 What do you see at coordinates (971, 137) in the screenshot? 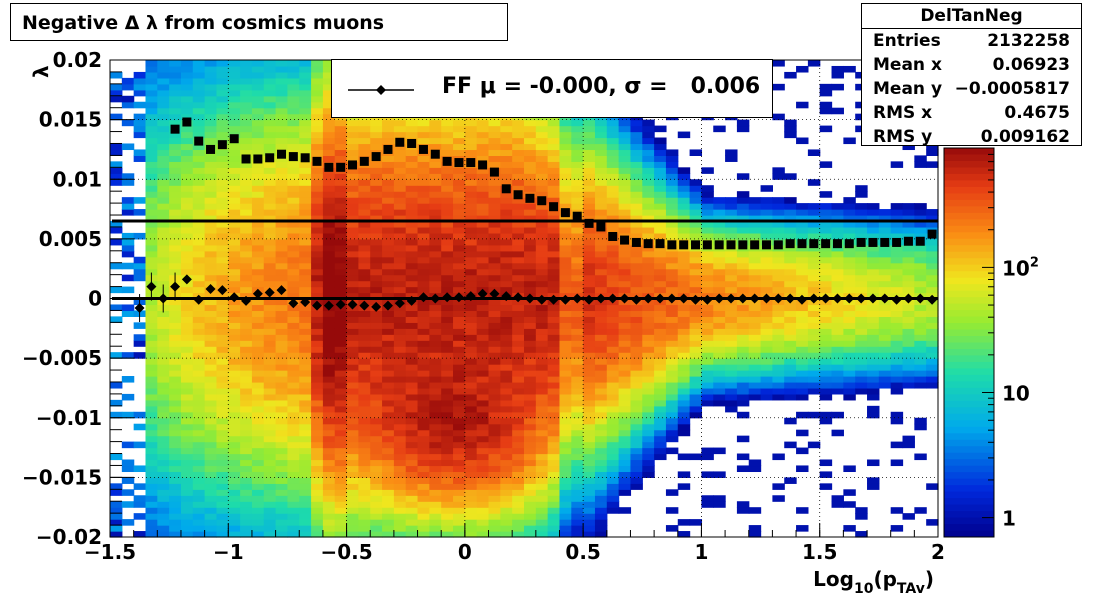
I see `stats-row: RMS y 0.009162` at bounding box center [971, 137].